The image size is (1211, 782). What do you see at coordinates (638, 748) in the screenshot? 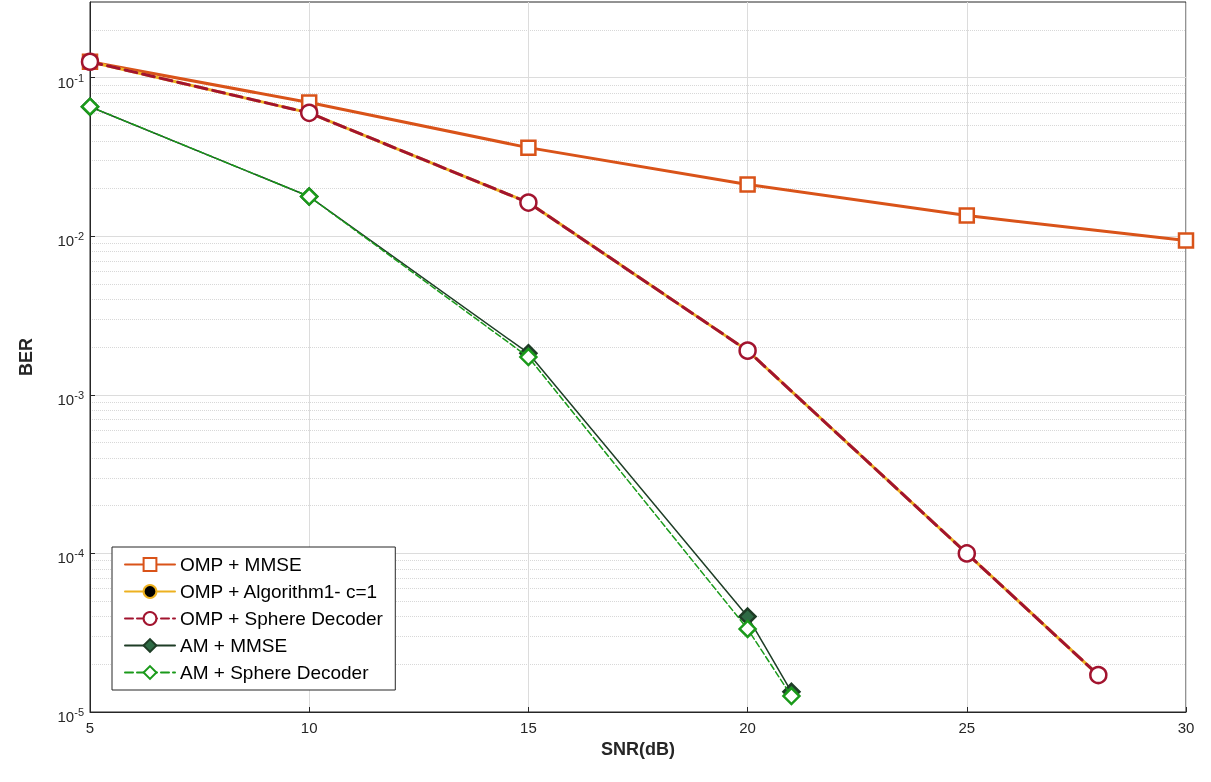
I see `x-axis-title: SNR(dB)` at bounding box center [638, 748].